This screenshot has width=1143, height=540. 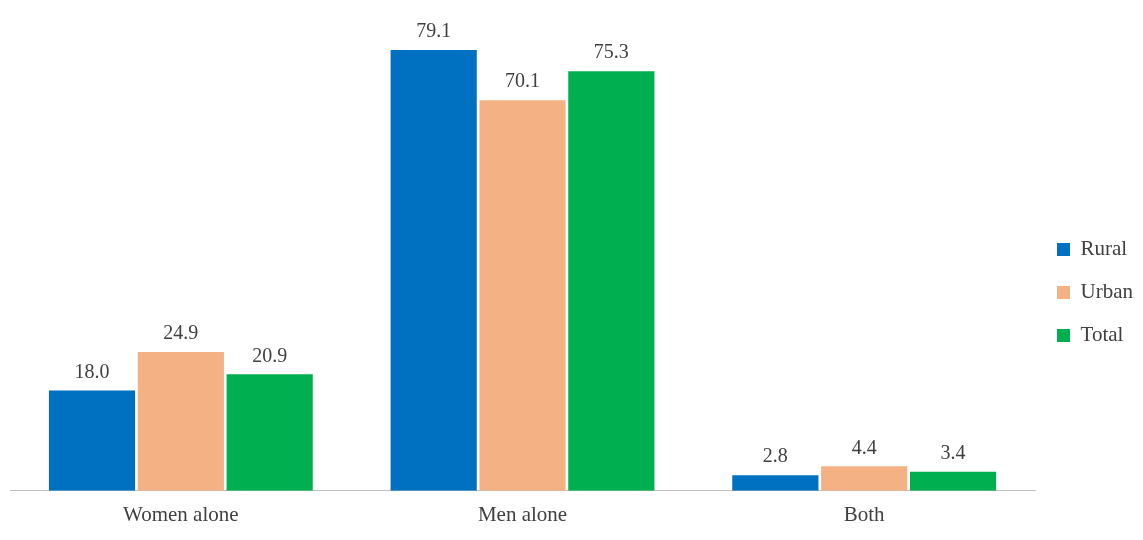 I want to click on data-label: 20.9, so click(x=270, y=354).